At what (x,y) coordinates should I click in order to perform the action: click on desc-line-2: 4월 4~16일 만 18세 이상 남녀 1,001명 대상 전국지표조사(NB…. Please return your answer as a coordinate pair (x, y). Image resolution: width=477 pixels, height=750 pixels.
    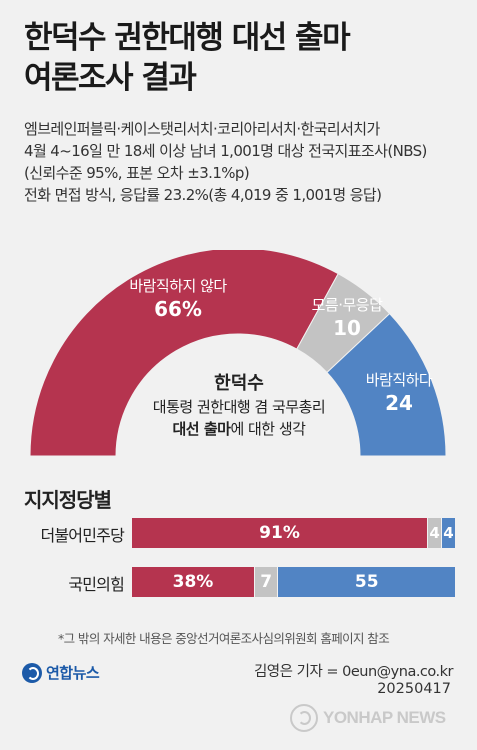
    Looking at the image, I should click on (225, 151).